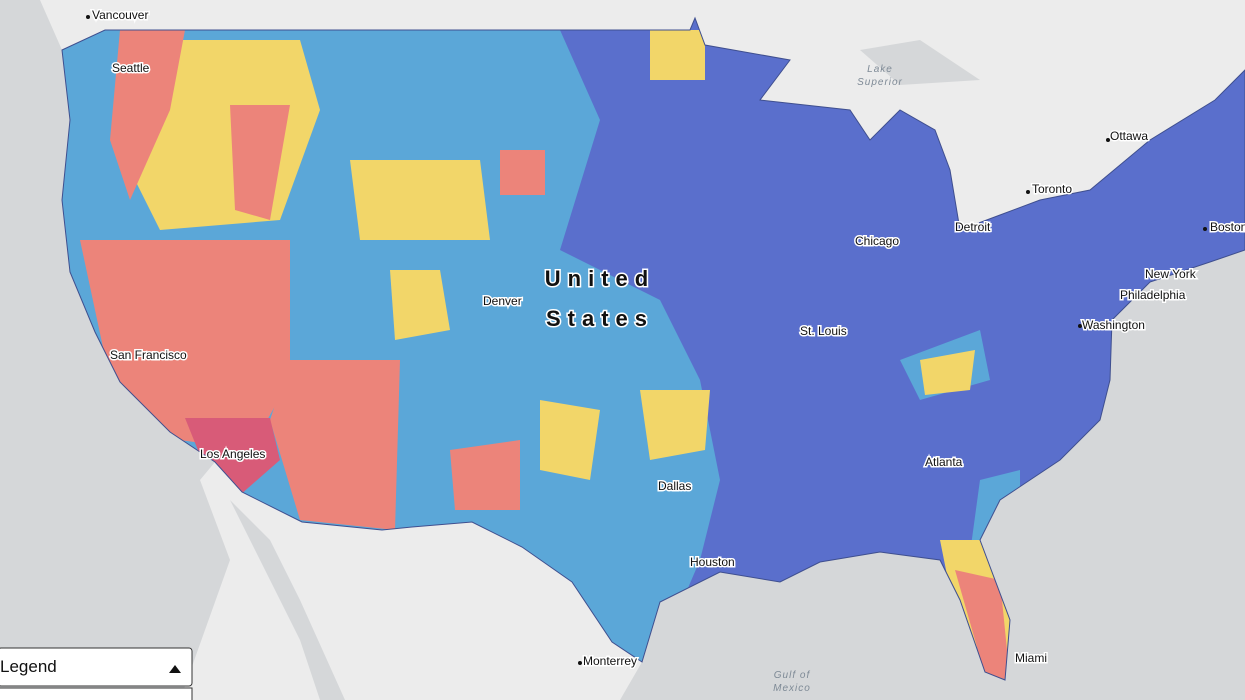 The width and height of the screenshot is (1245, 700). What do you see at coordinates (880, 69) in the screenshot?
I see `water-label: Lake` at bounding box center [880, 69].